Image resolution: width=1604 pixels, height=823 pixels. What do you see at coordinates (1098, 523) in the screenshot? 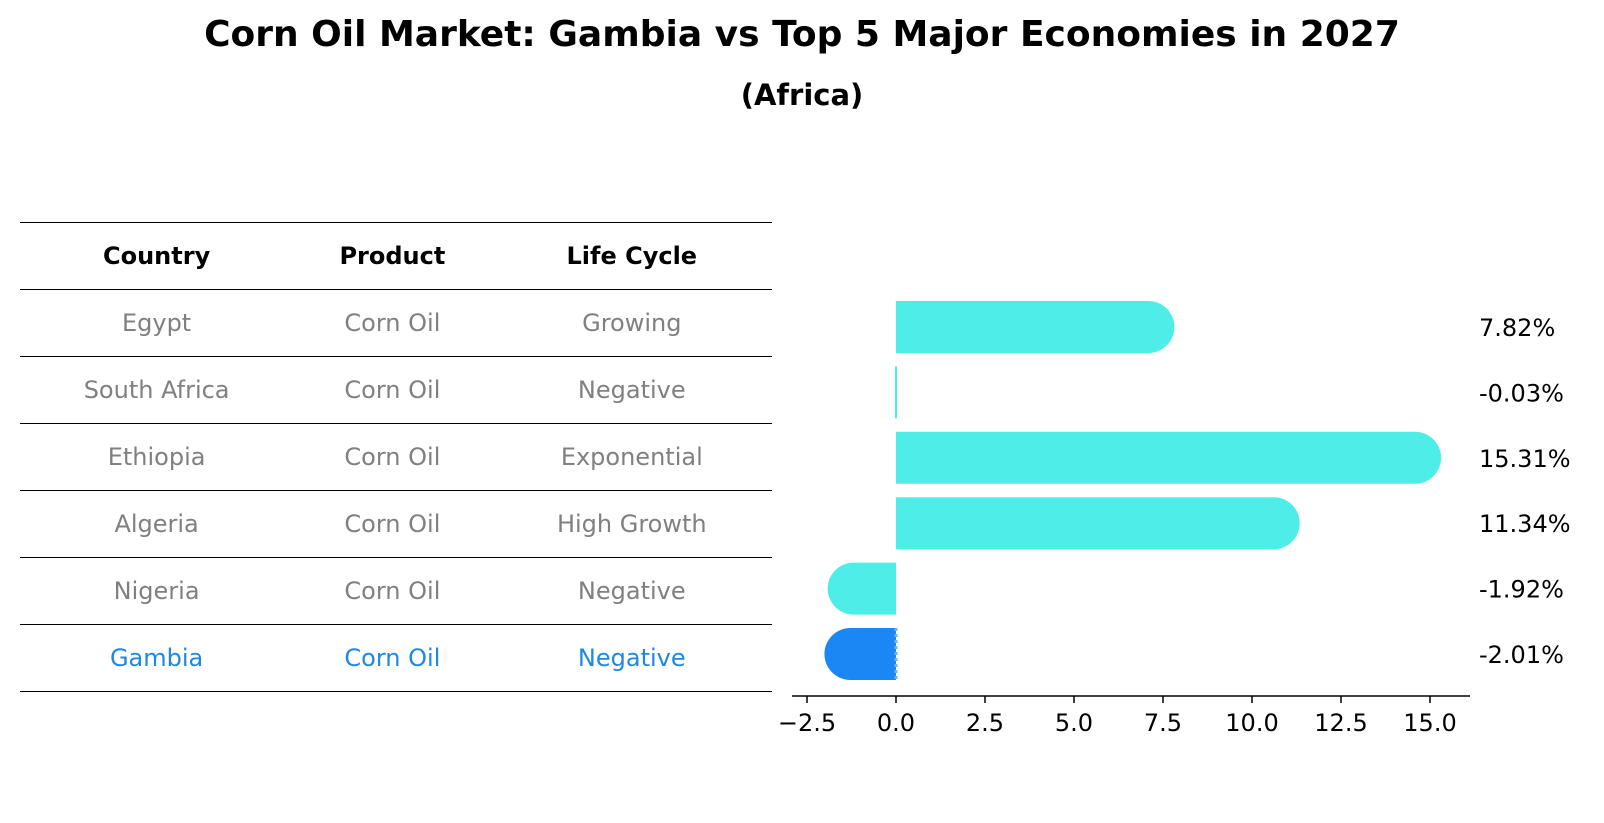
I see `bar-algeria` at bounding box center [1098, 523].